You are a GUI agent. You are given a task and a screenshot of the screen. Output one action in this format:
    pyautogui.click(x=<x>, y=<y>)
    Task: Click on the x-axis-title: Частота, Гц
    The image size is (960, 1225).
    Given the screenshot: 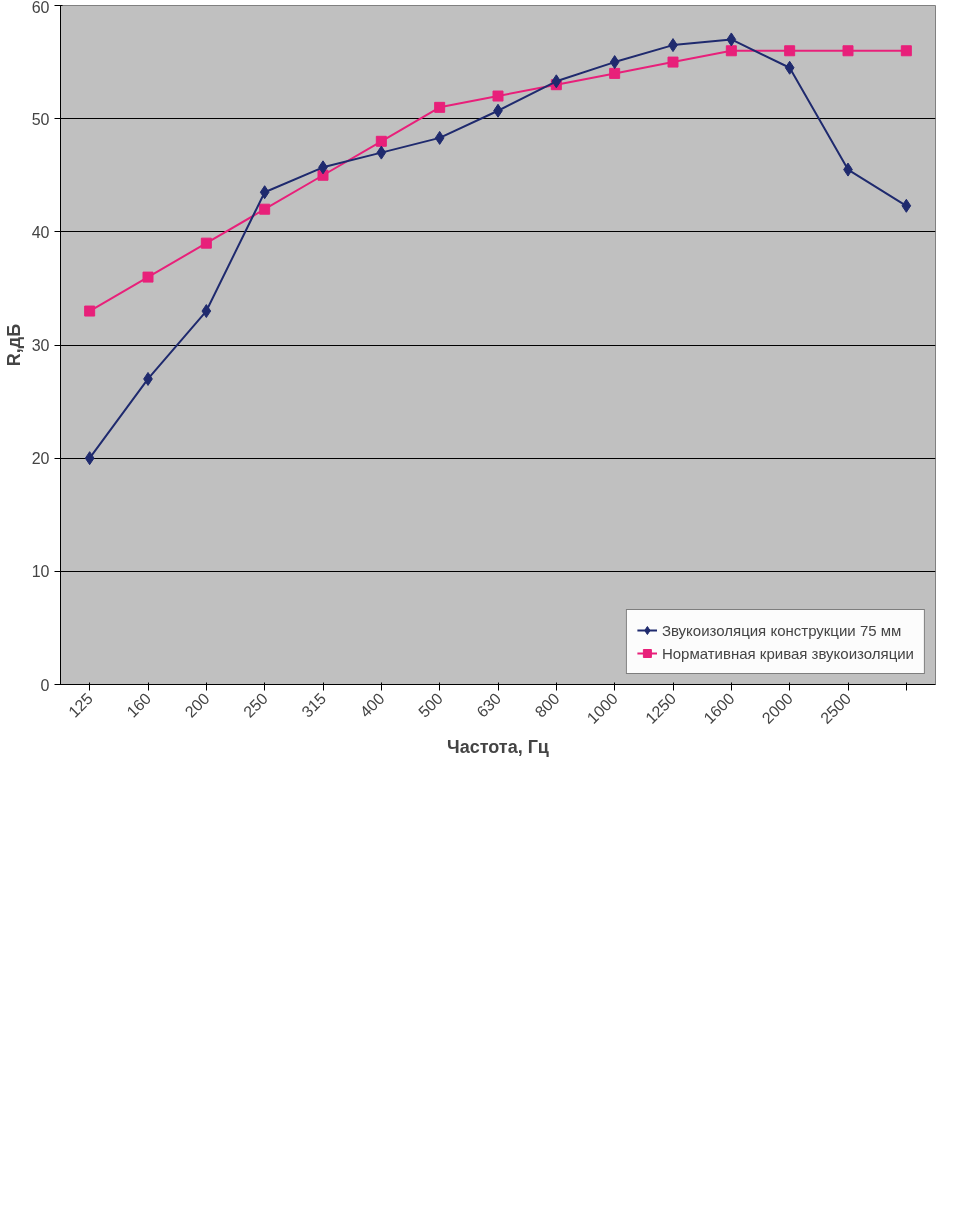 What is the action you would take?
    pyautogui.click(x=498, y=747)
    